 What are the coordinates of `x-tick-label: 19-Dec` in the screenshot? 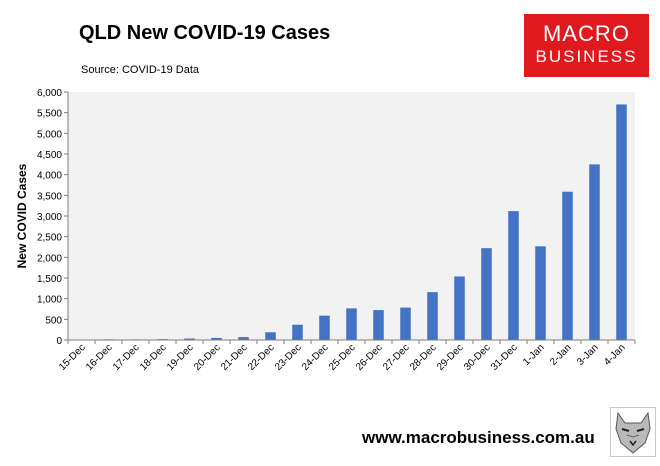 It's located at (180, 357).